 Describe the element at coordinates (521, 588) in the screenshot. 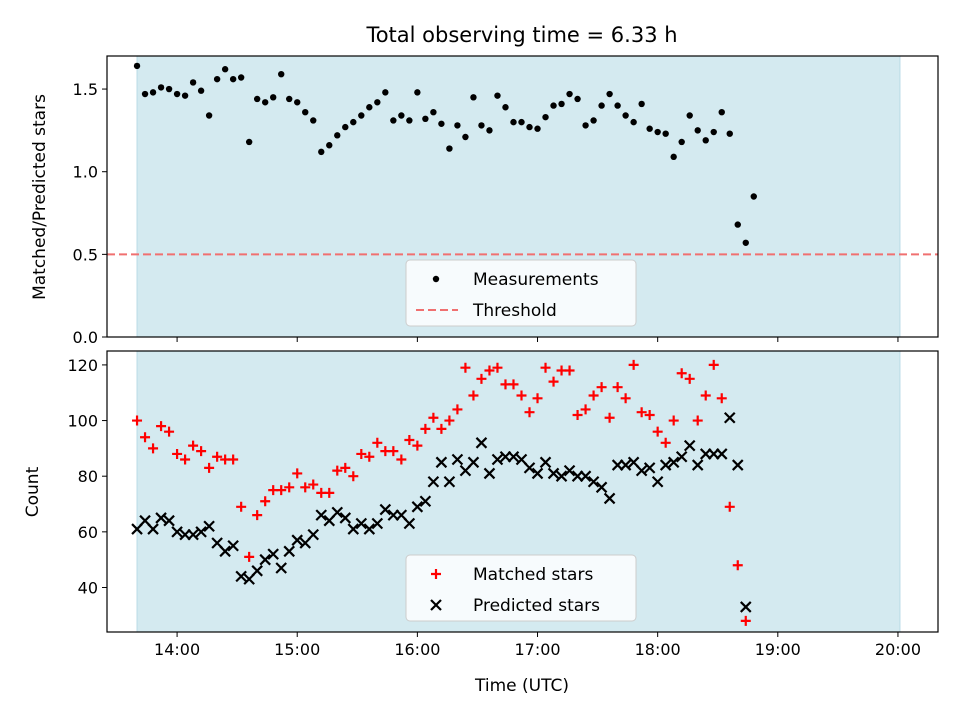

I see `bottom-legend-box` at that location.